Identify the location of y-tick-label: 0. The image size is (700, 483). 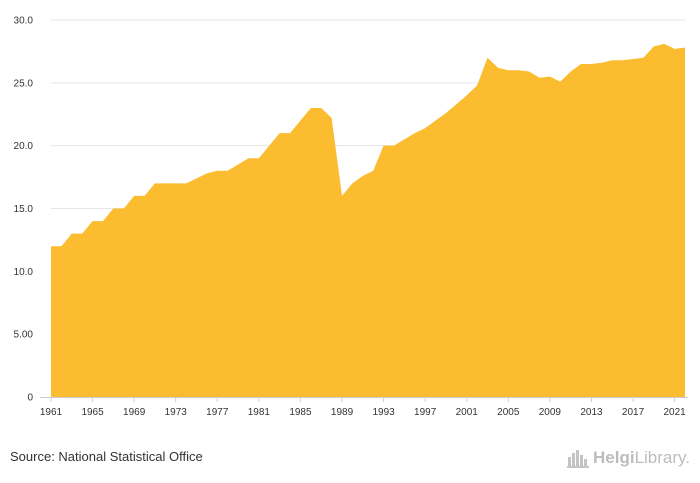
(30, 398).